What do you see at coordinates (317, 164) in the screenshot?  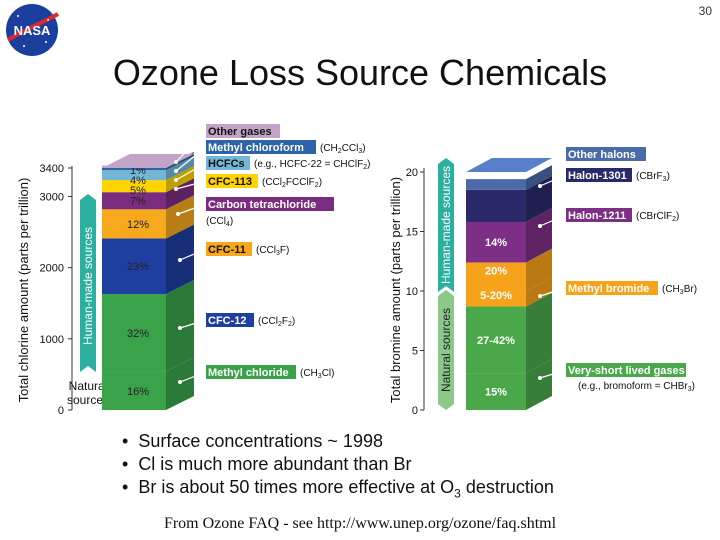 I see `label-fragment: 22` at bounding box center [317, 164].